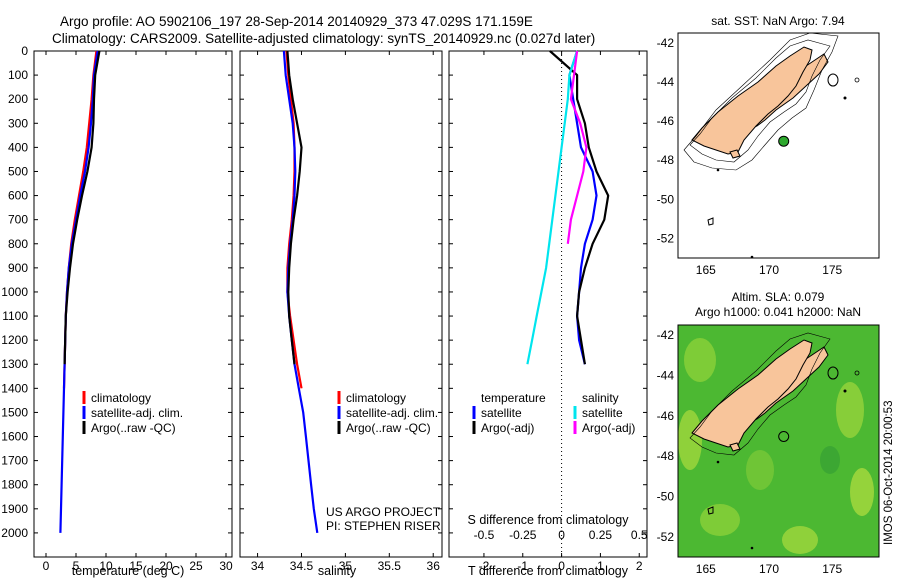  I want to click on sst-map-lon-tick-label: 175, so click(832, 270).